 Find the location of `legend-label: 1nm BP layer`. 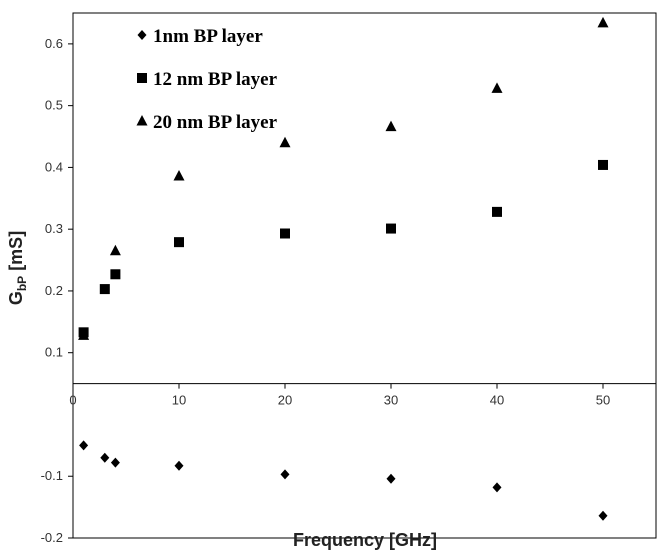

legend-label: 1nm BP layer is located at coordinates (208, 36).